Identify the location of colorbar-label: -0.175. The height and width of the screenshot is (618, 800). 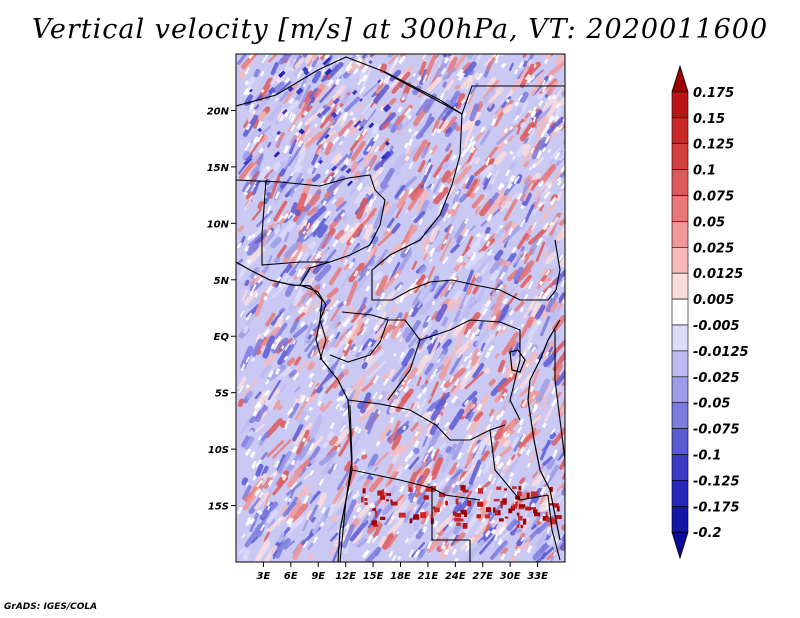
(716, 507).